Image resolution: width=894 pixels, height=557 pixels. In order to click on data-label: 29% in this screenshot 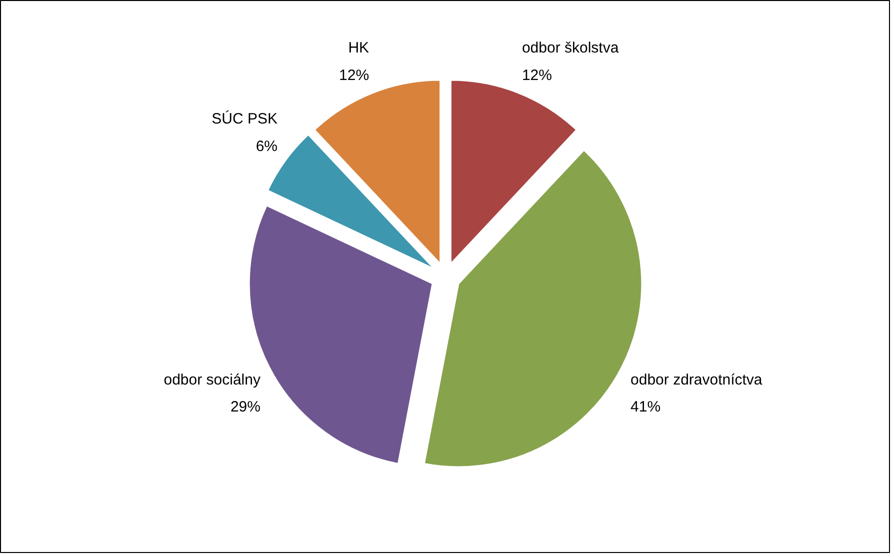, I will do `click(245, 407)`.